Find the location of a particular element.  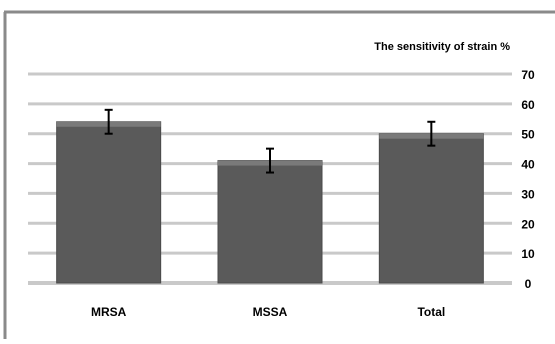

x-tick-label-mssa: MSSA is located at coordinates (270, 312).